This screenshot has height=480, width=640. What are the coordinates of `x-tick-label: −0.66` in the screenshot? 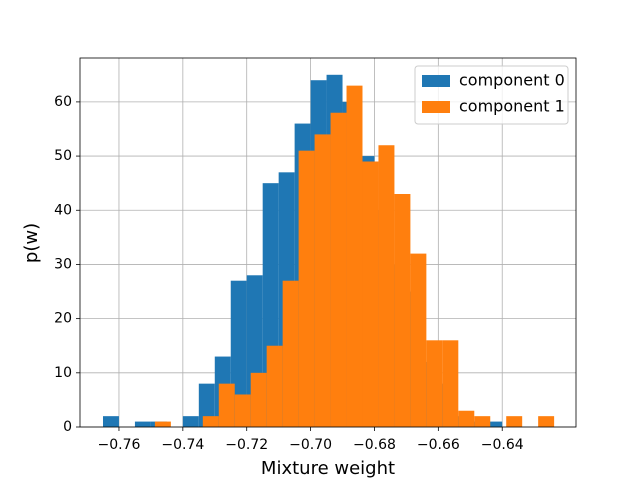 It's located at (438, 445).